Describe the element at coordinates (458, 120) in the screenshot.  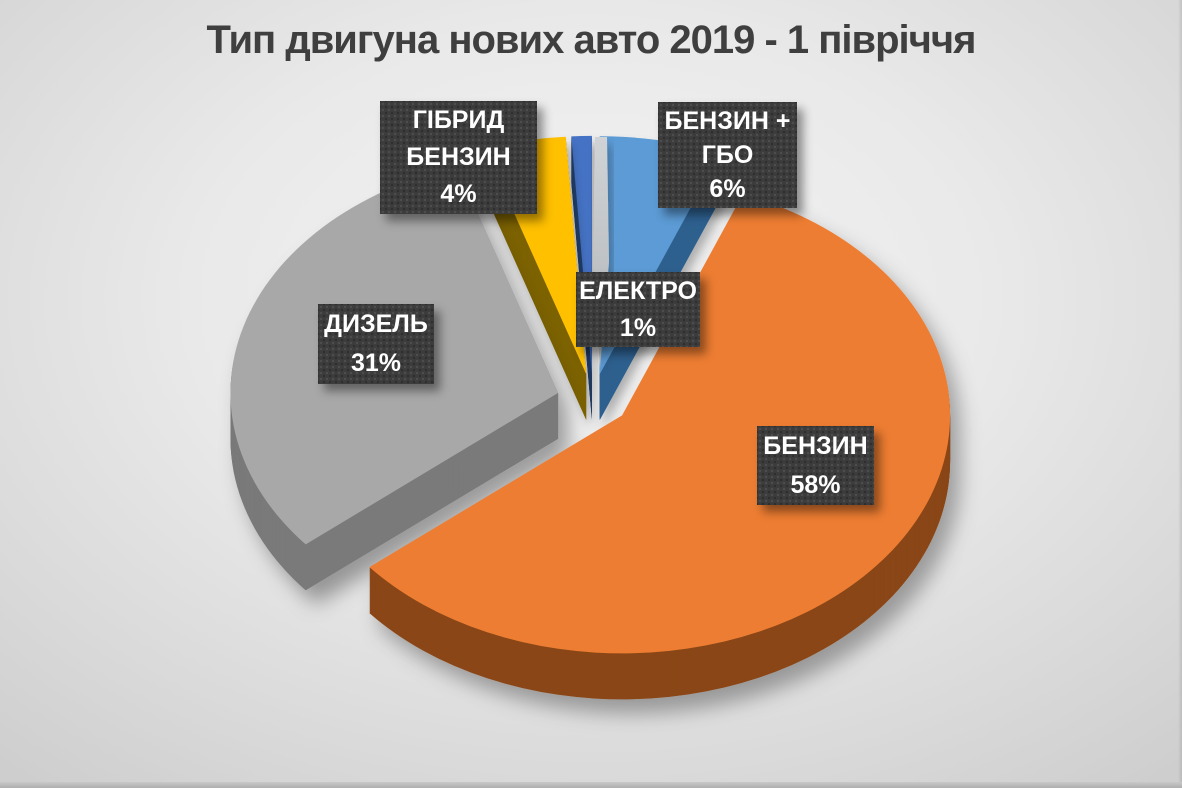
I see `data-label-line: ГІБРИД` at that location.